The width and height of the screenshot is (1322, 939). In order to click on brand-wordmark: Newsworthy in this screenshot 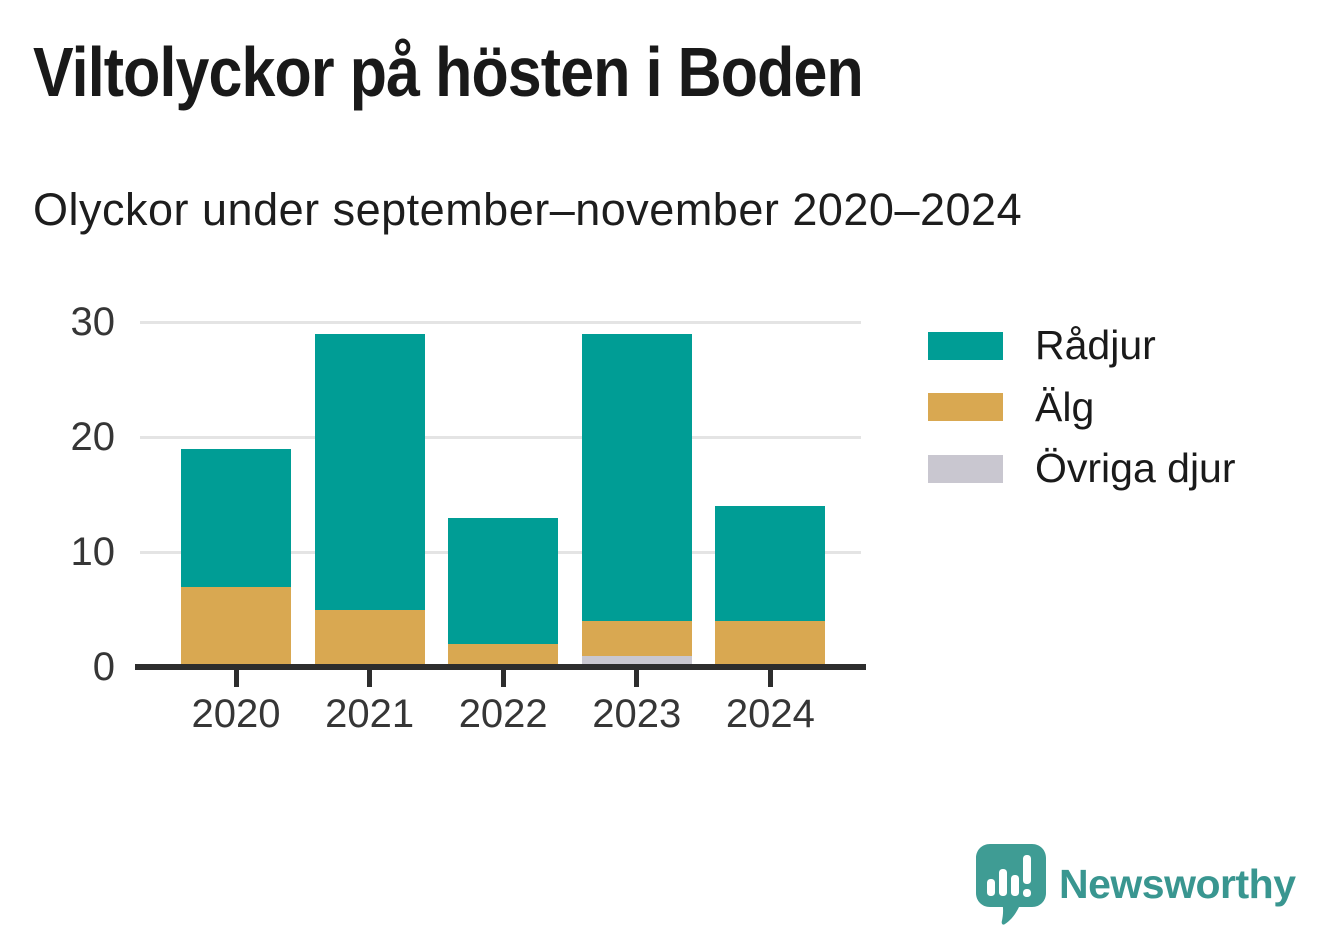, I will do `click(1177, 883)`.